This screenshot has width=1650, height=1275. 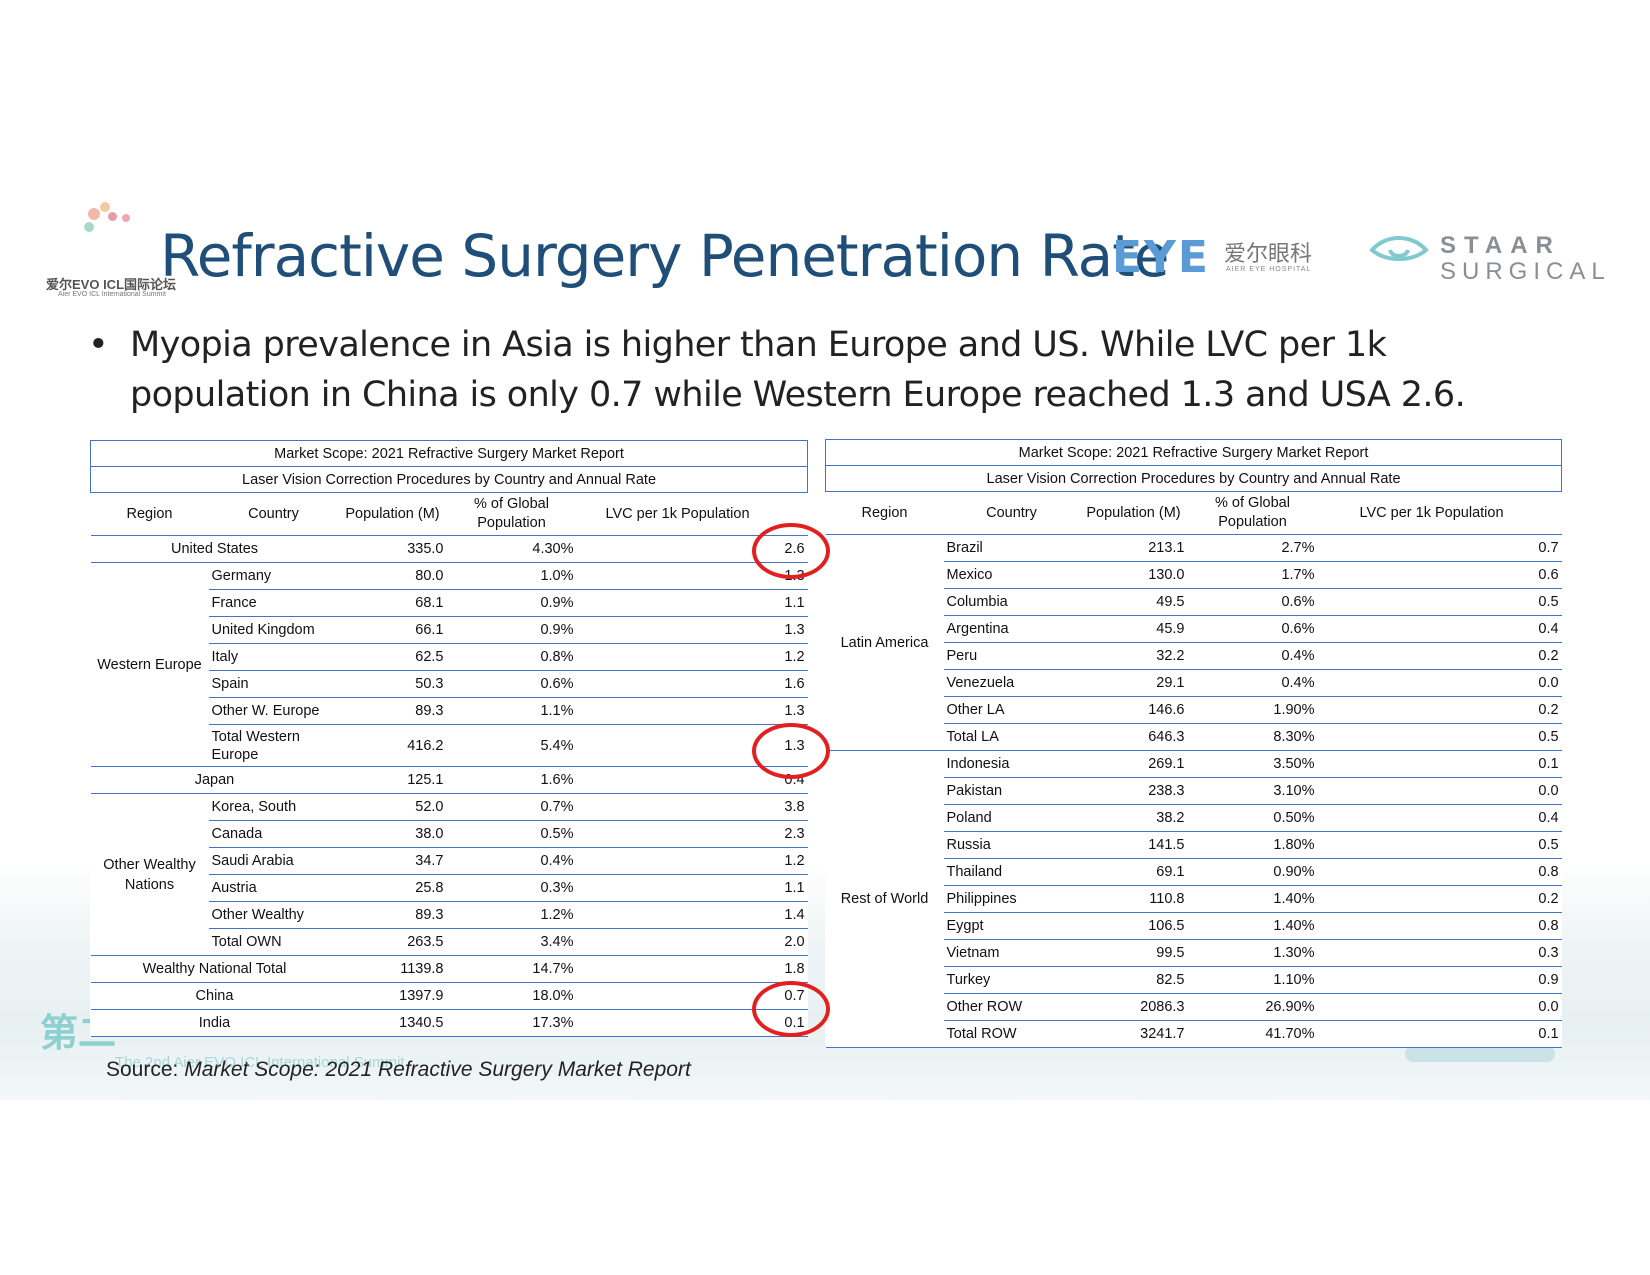 I want to click on table-row: Other Wealthy 89.3 1.2% 1.4, so click(x=449, y=915).